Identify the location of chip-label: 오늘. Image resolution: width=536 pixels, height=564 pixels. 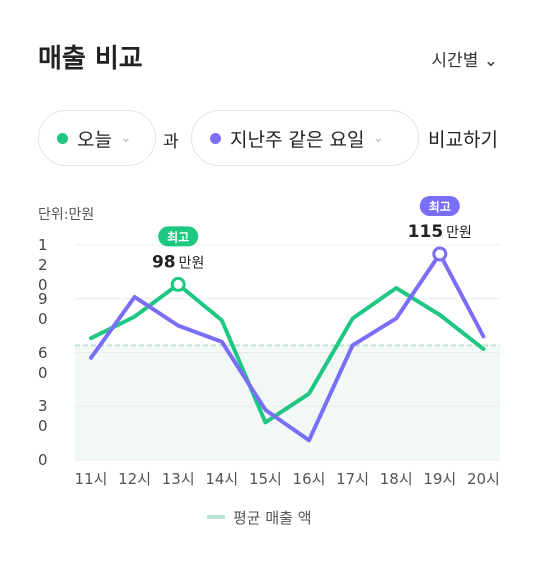
(94, 139).